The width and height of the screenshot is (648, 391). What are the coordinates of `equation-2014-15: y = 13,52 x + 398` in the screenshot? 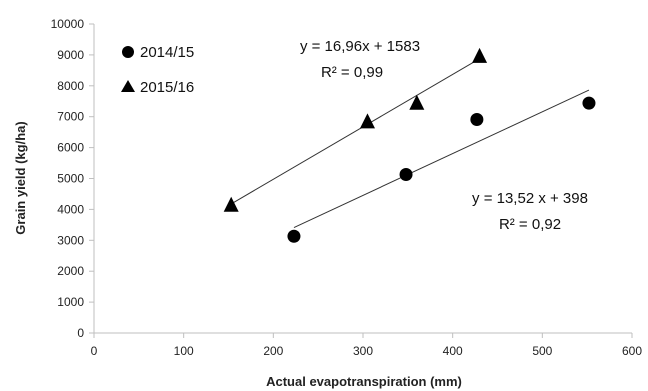 It's located at (530, 198).